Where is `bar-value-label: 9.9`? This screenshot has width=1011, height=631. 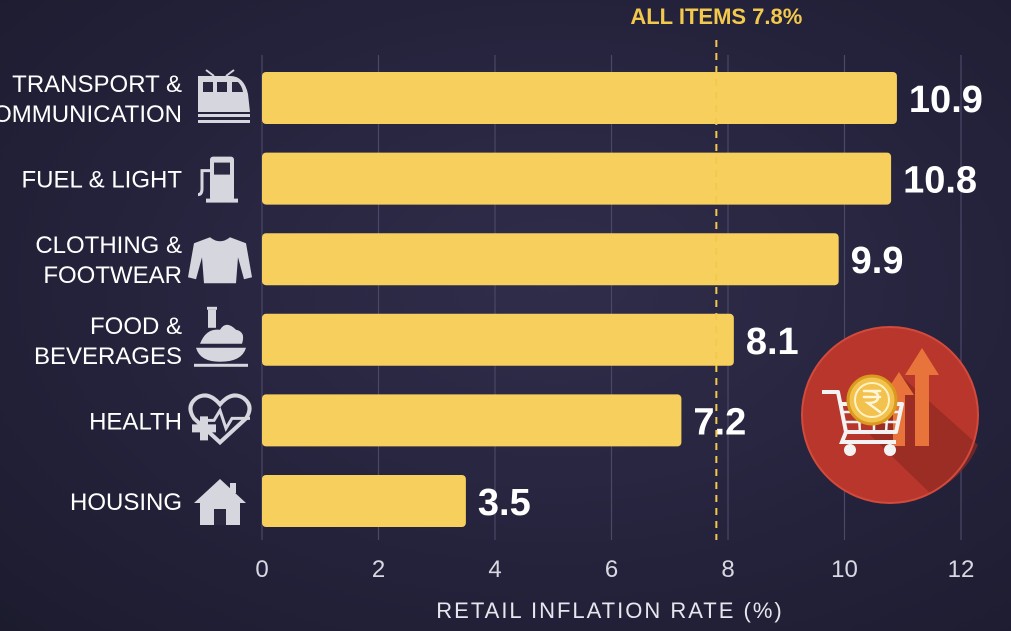
bar-value-label: 9.9 is located at coordinates (877, 261).